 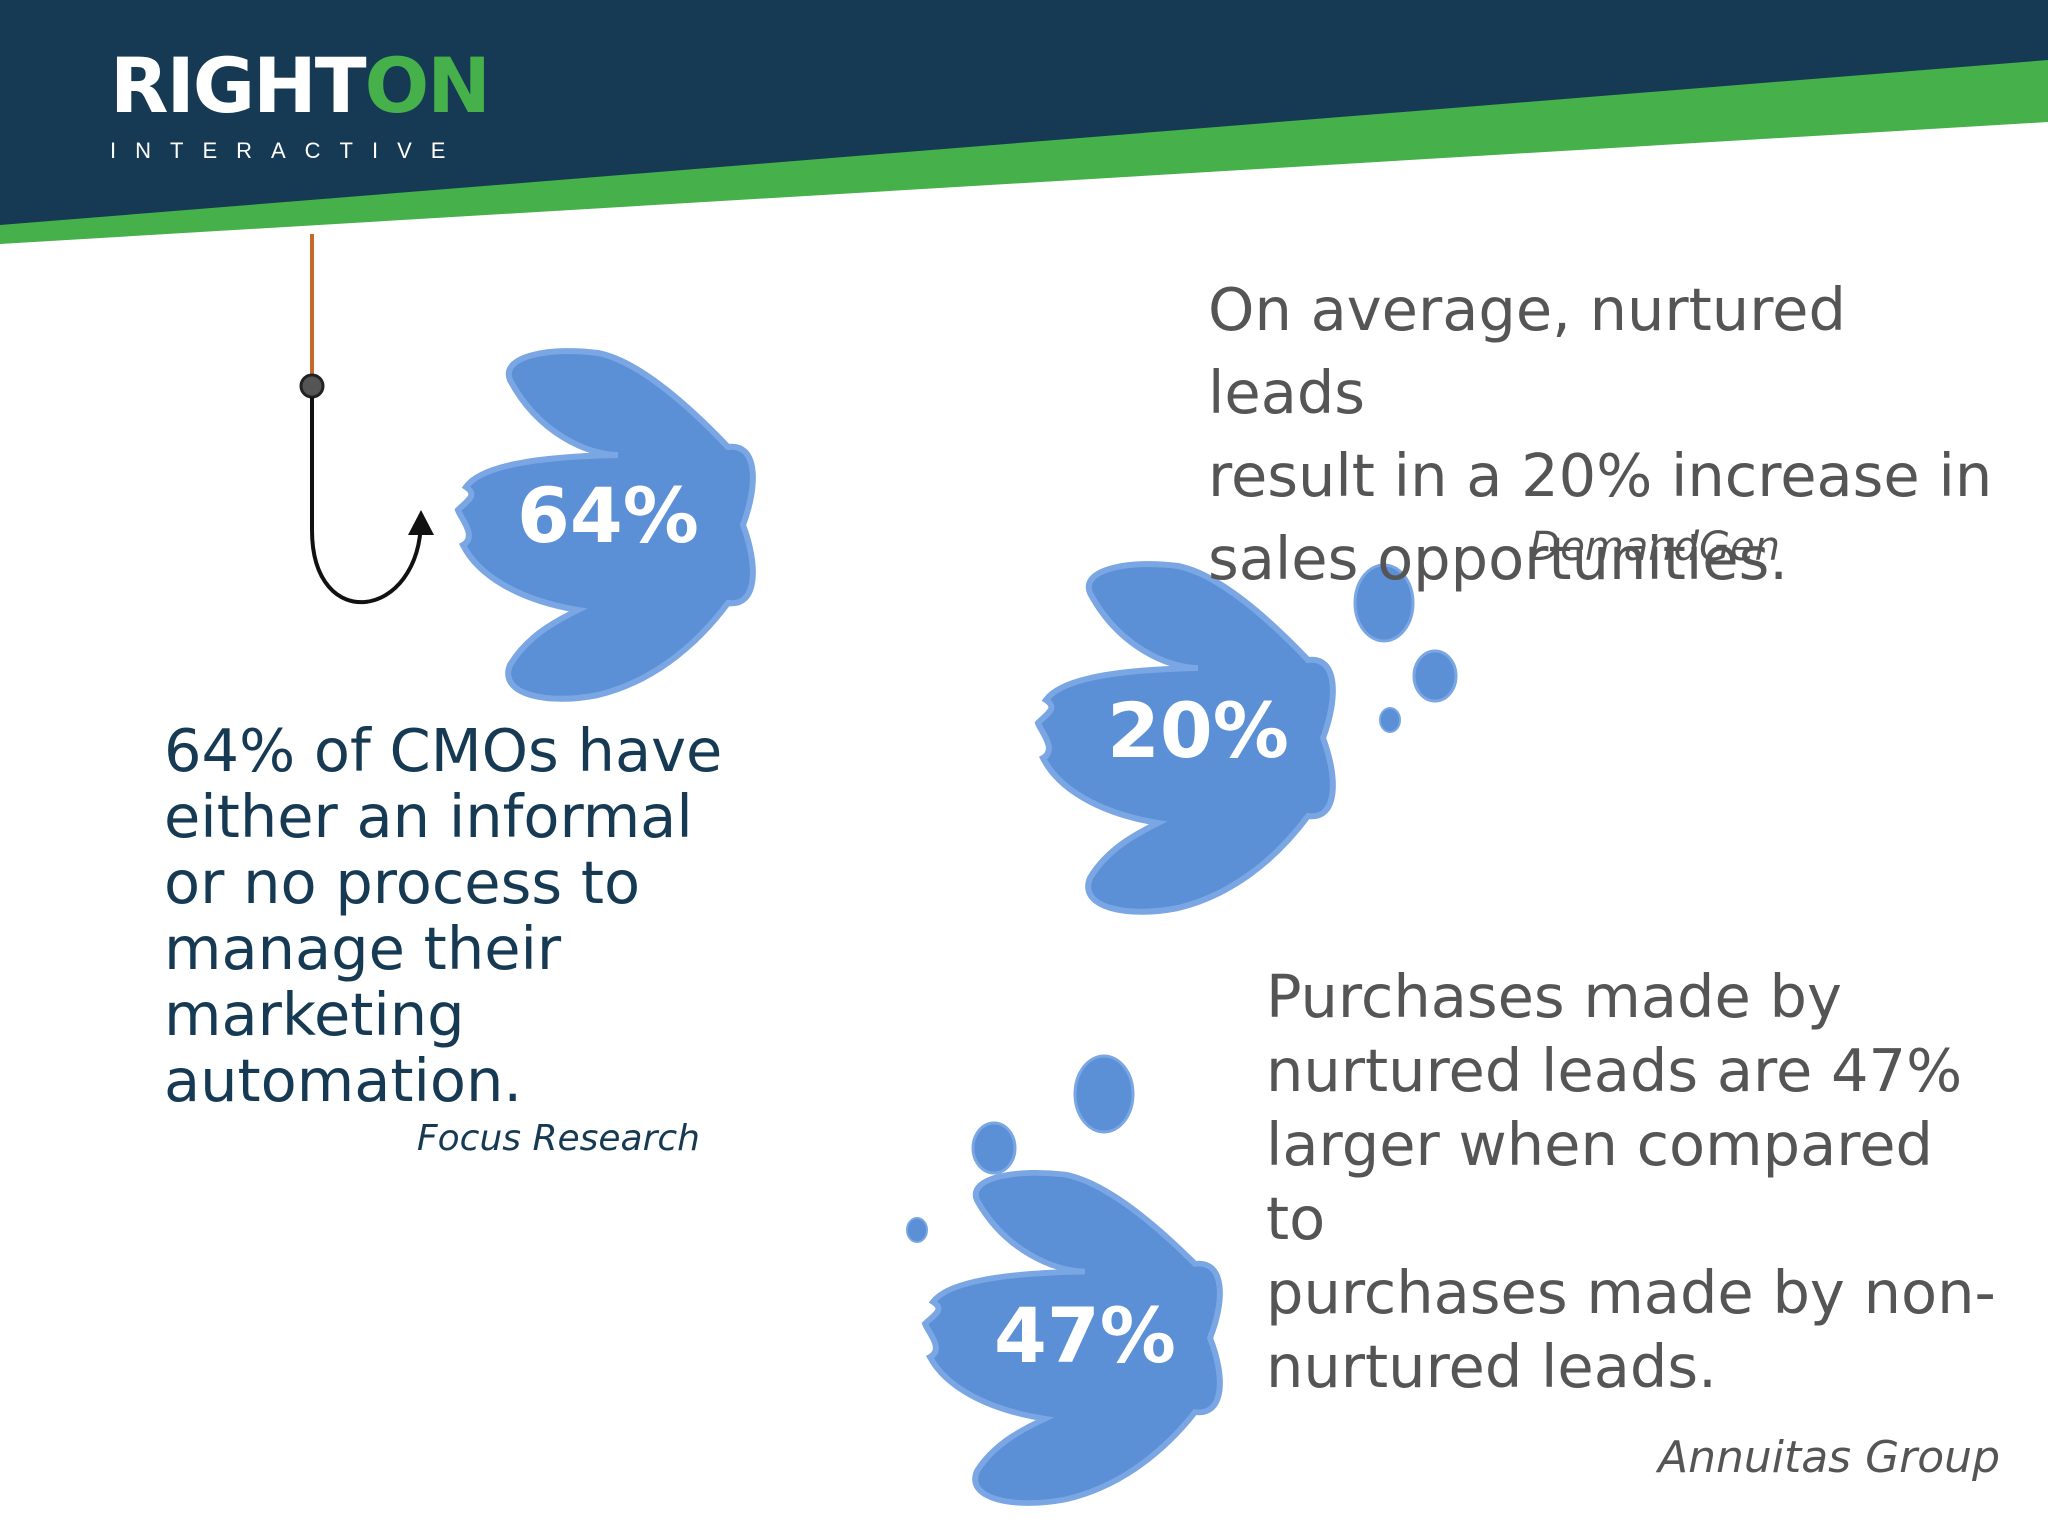 I want to click on logo-on-text: ON, so click(x=427, y=85).